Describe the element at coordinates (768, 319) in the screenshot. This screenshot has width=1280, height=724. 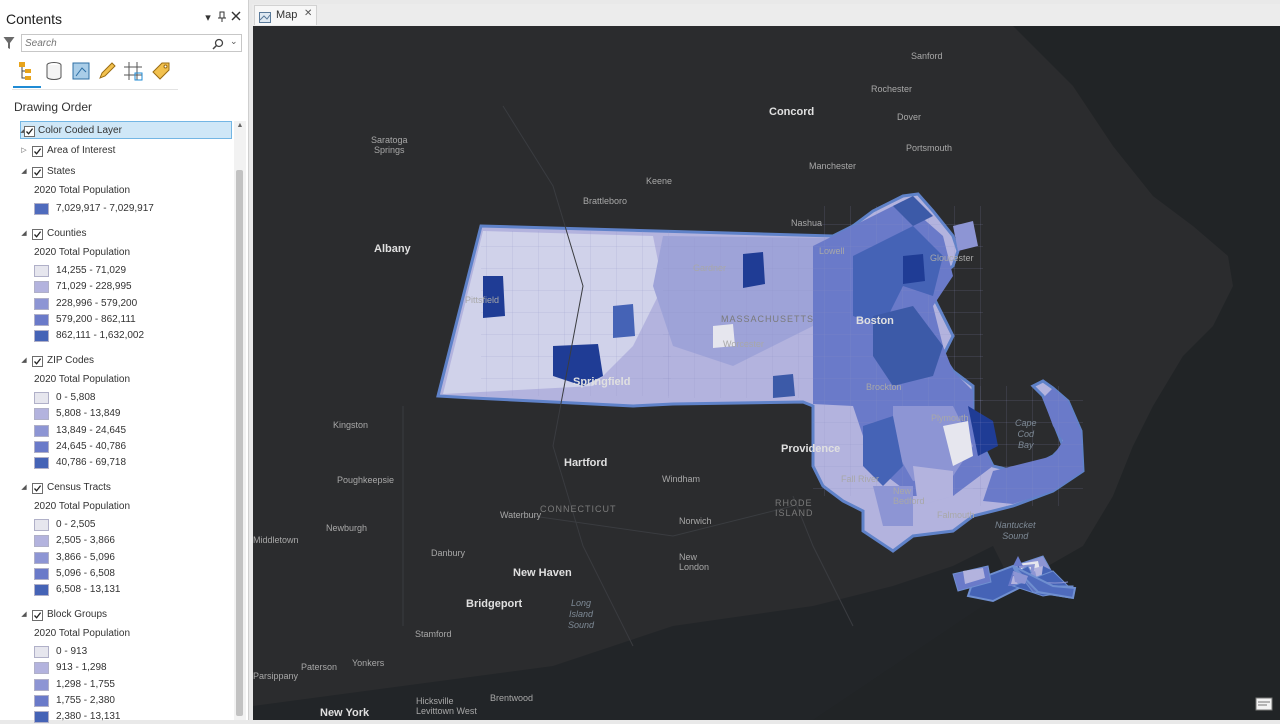
I see `map-label-massachusetts: MASSACHUSETTS` at that location.